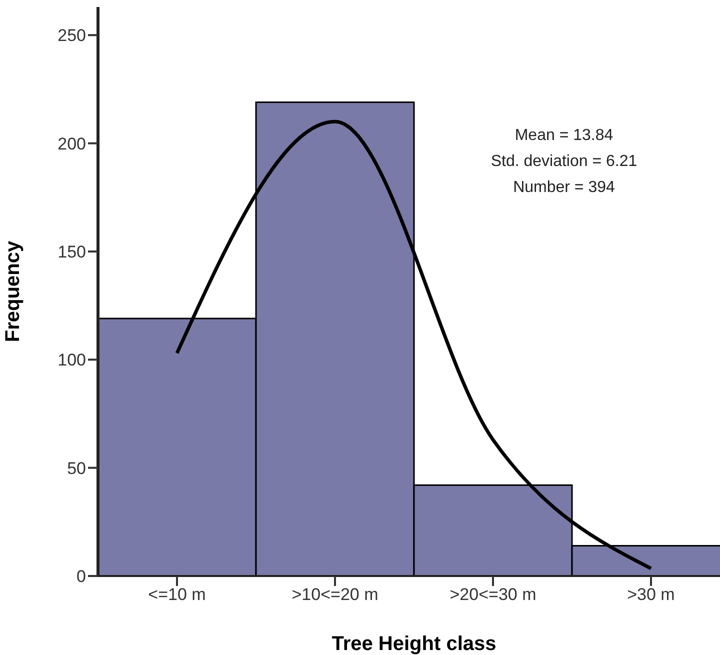  Describe the element at coordinates (564, 136) in the screenshot. I see `annotation: Mean = 13.84` at that location.